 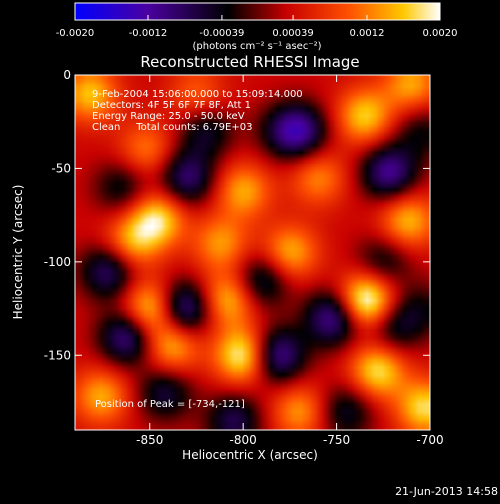 I want to click on x-tick-label: -700, so click(x=429, y=440).